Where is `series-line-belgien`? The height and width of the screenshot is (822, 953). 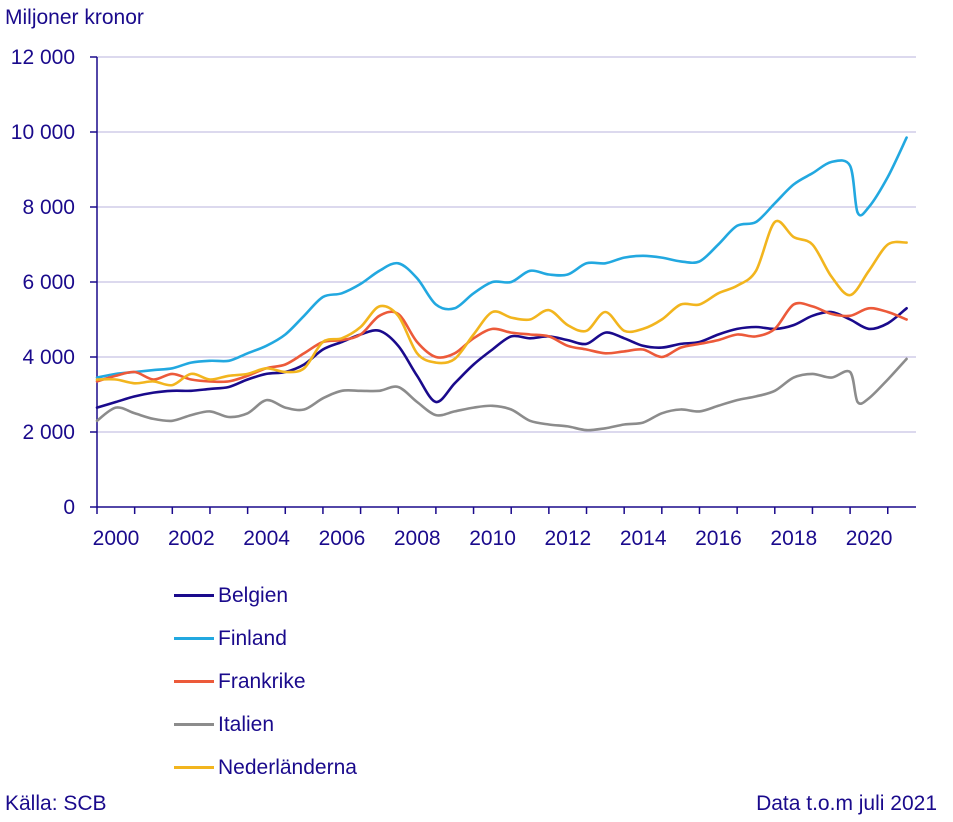 series-line-belgien is located at coordinates (501, 358).